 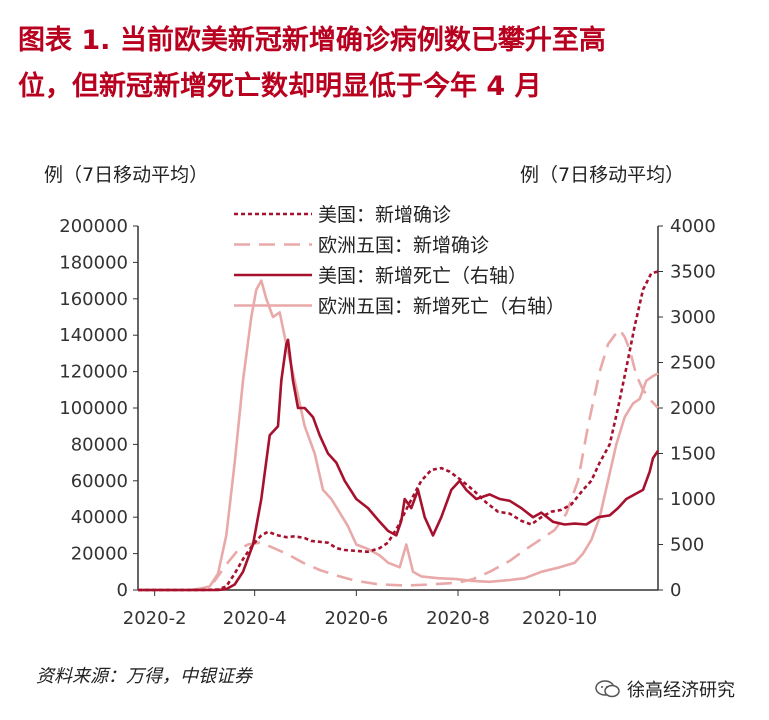 I want to click on right-axis-tick-label: 3000, so click(x=693, y=317).